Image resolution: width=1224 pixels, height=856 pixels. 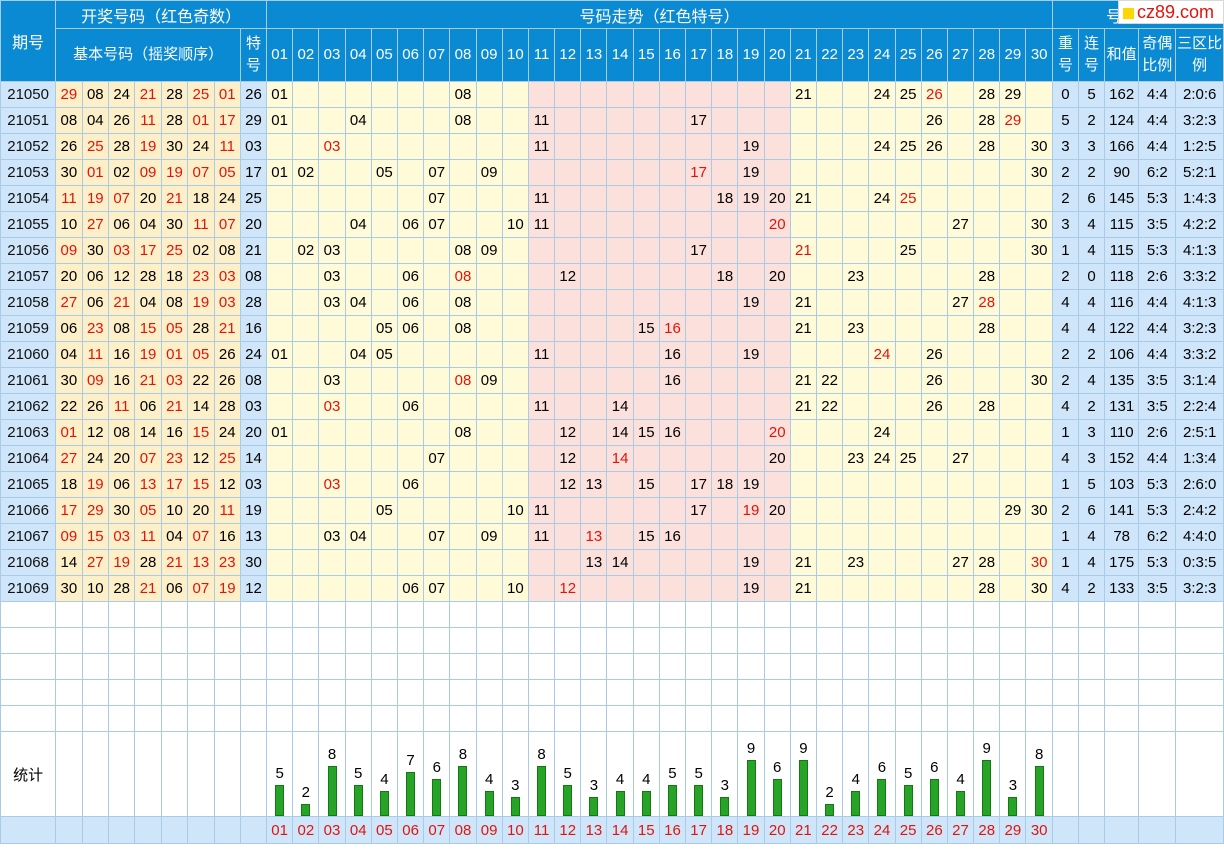 What do you see at coordinates (1157, 55) in the screenshot?
I see `odd-even-header: 奇偶比例` at bounding box center [1157, 55].